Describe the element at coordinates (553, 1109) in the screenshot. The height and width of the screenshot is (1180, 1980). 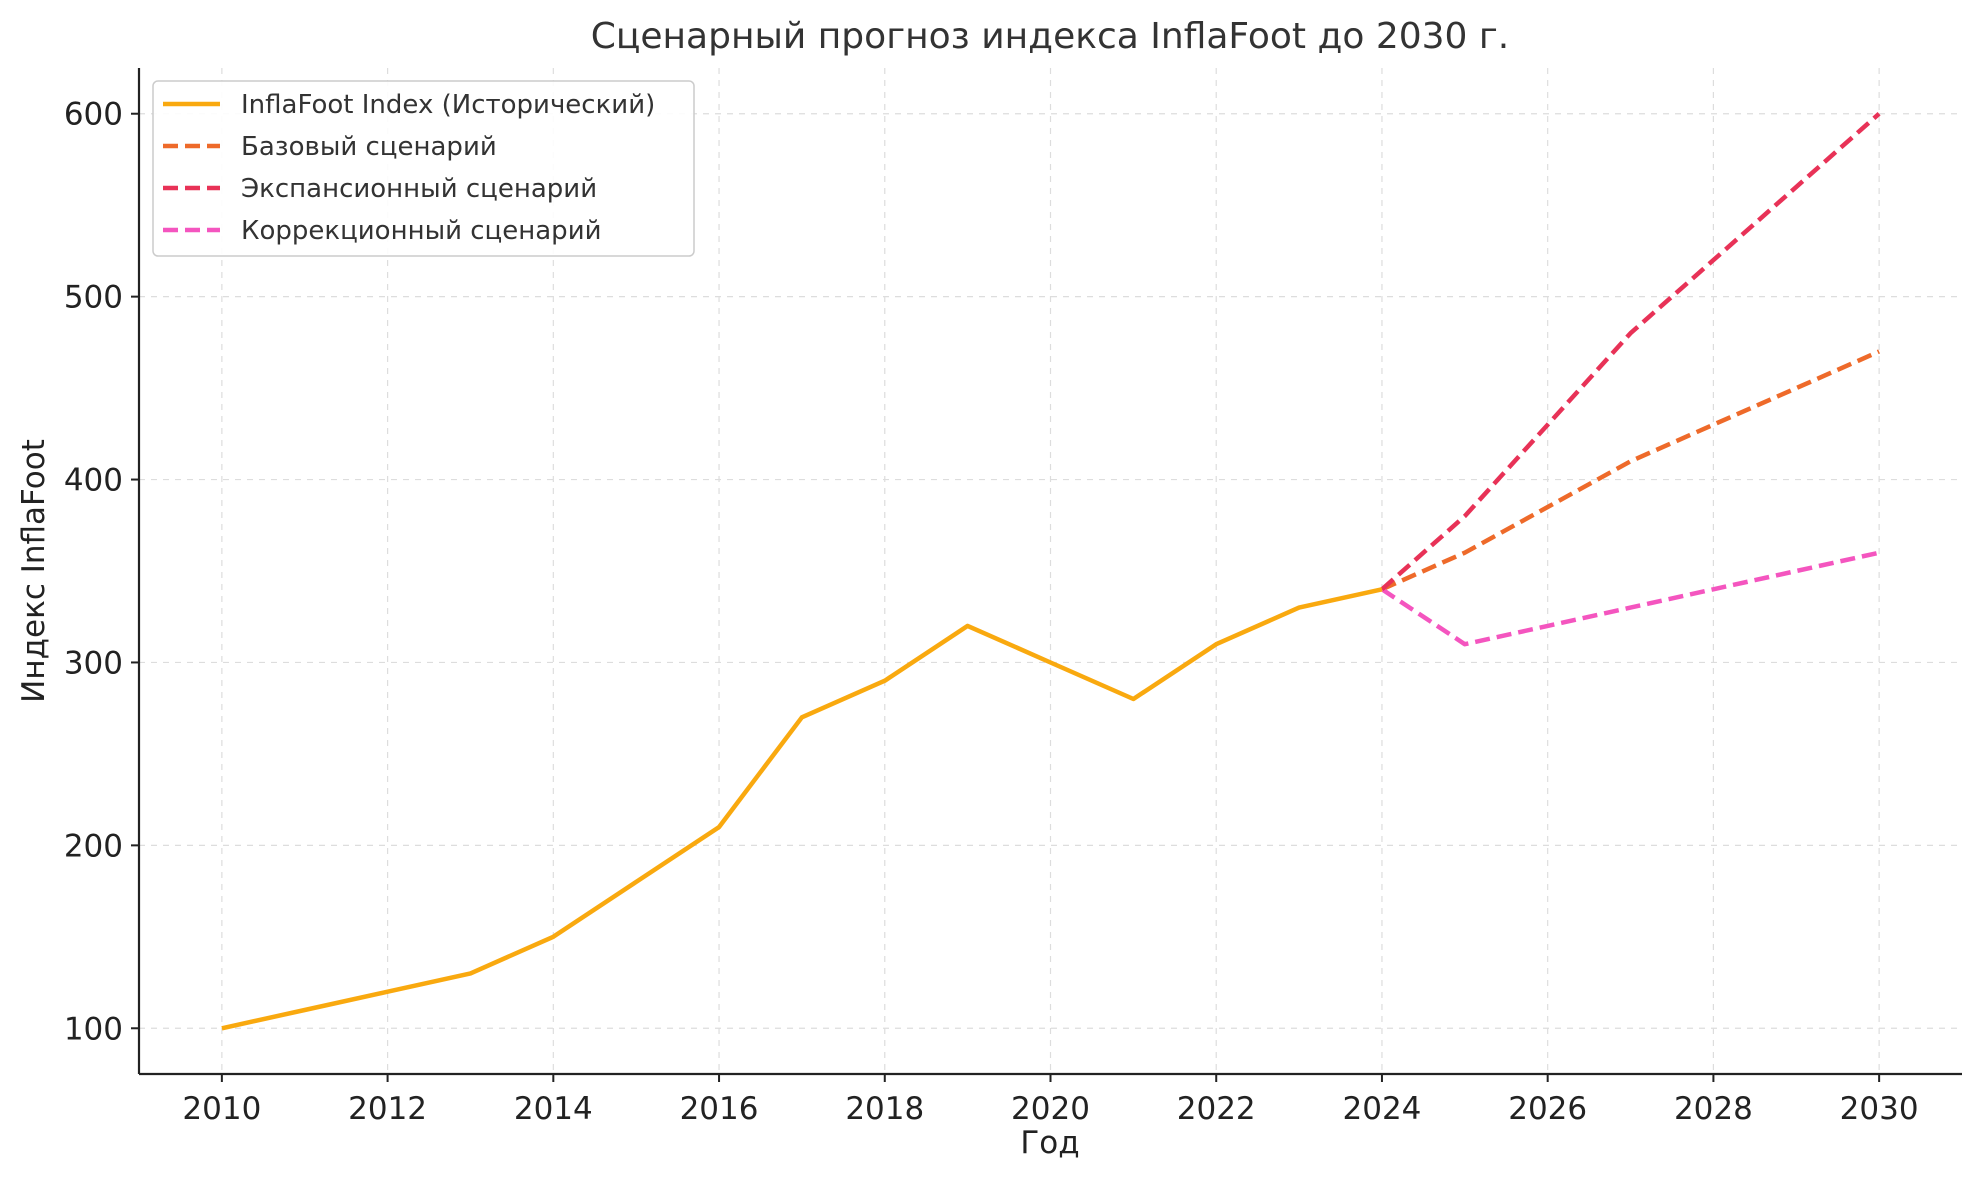
I see `x-tick-label: 2014` at that location.